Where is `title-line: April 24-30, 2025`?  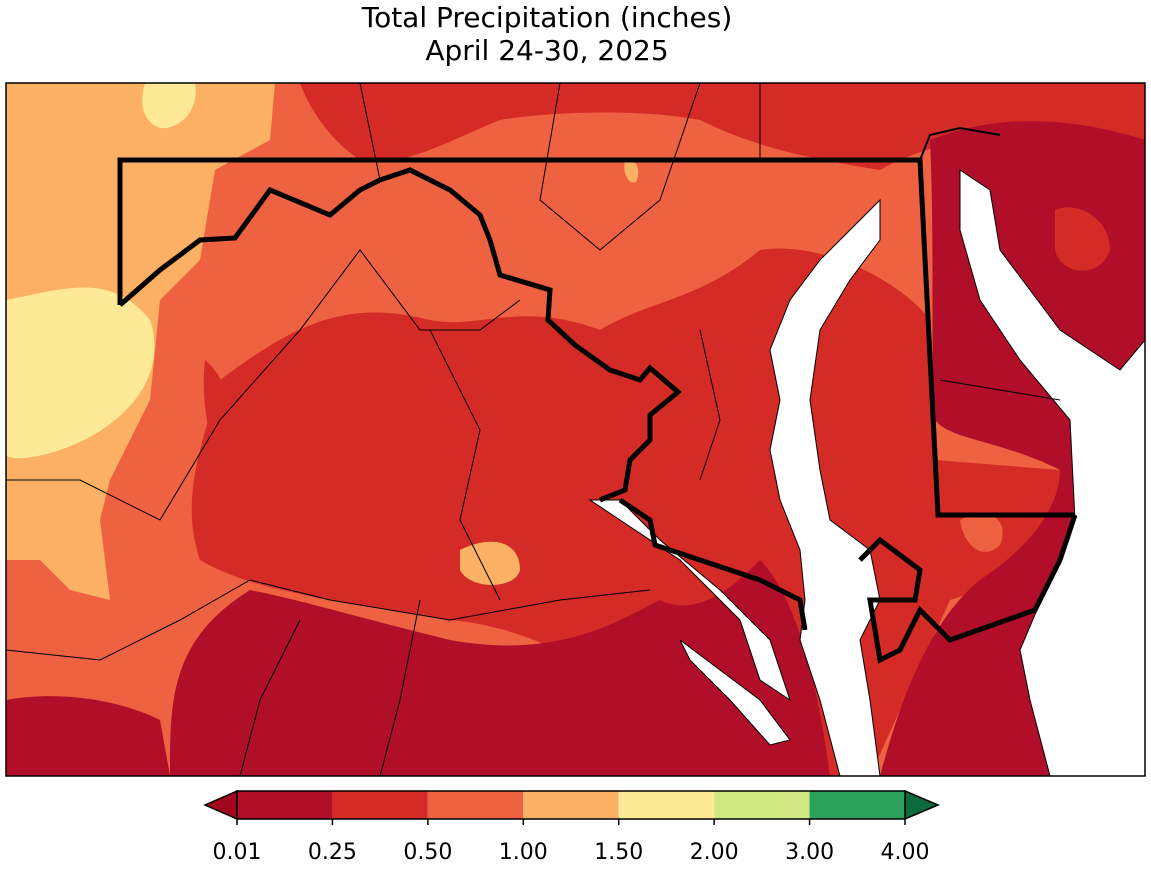
title-line: April 24-30, 2025 is located at coordinates (546, 50).